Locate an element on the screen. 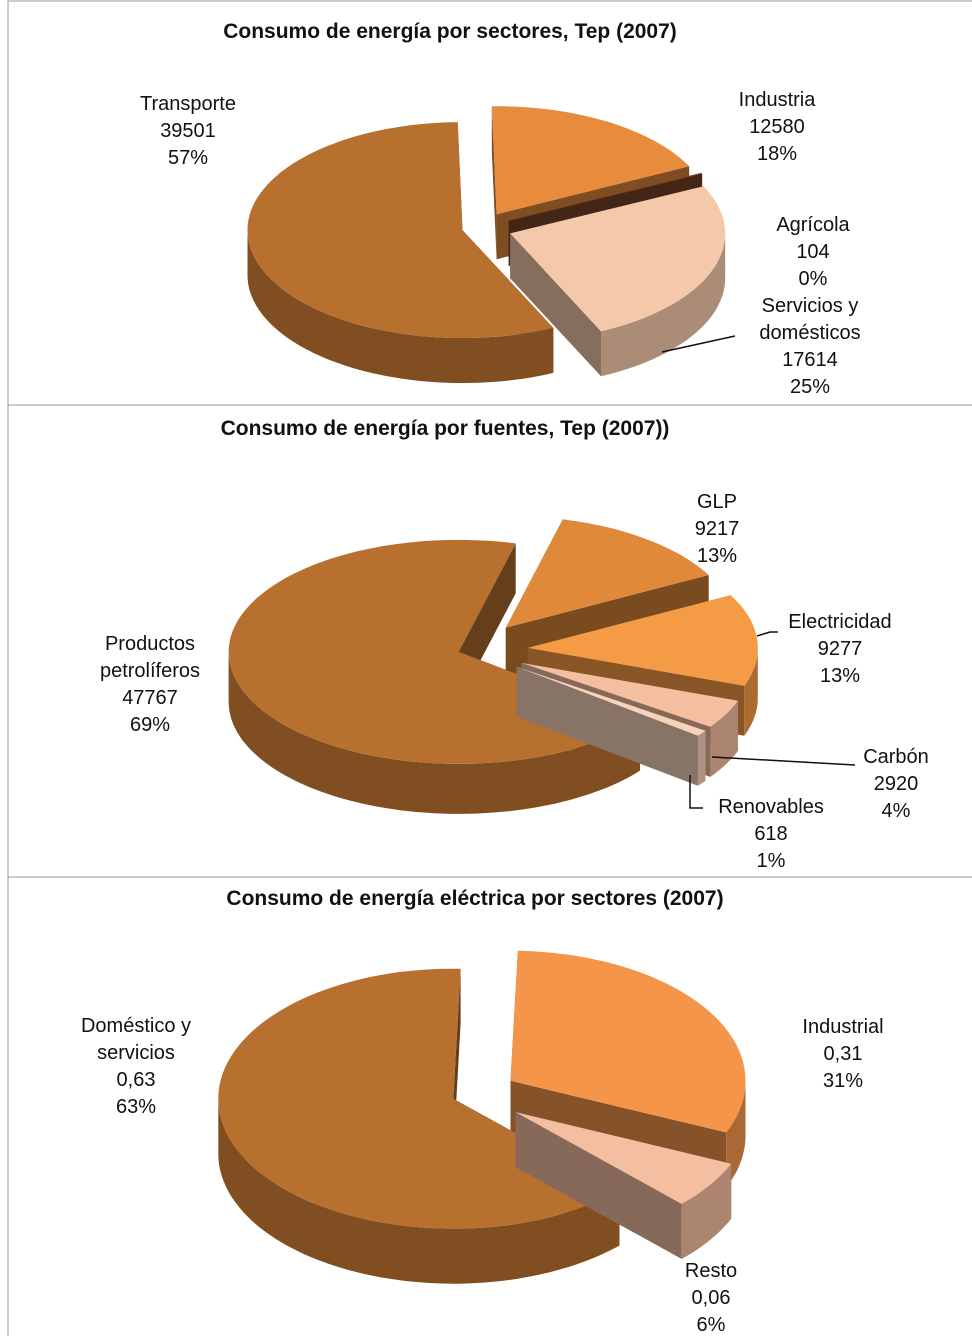 This screenshot has width=972, height=1336. value-label: 0,31 is located at coordinates (843, 1054).